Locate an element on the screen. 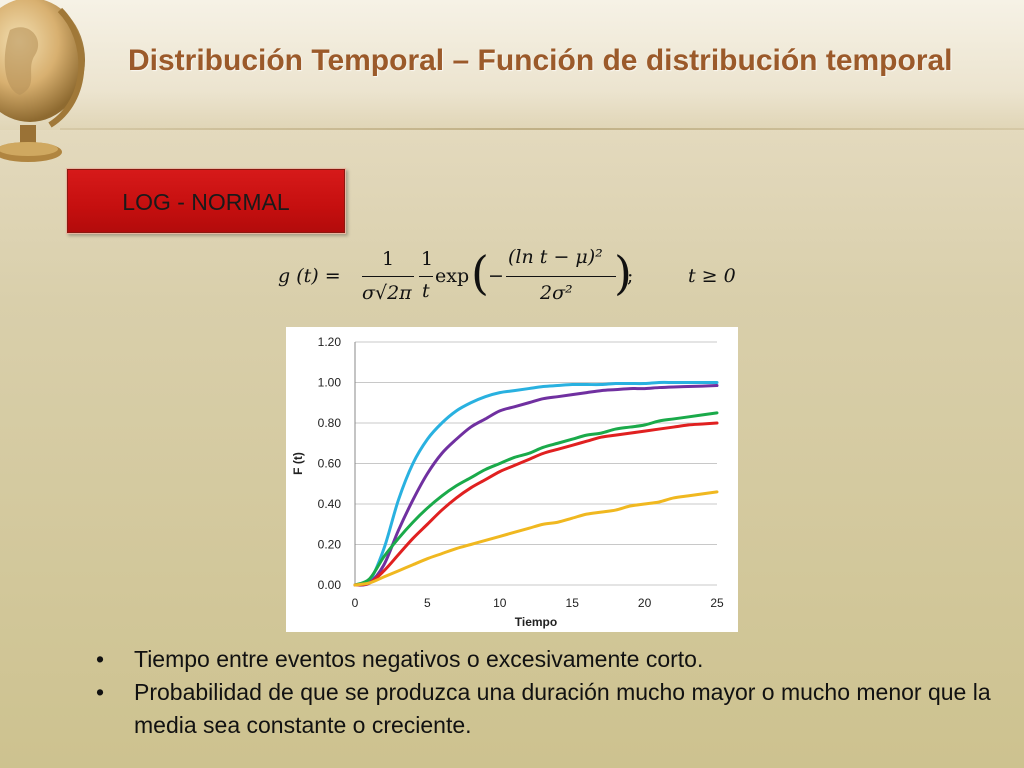  x-tick-label: 25 is located at coordinates (717, 603).